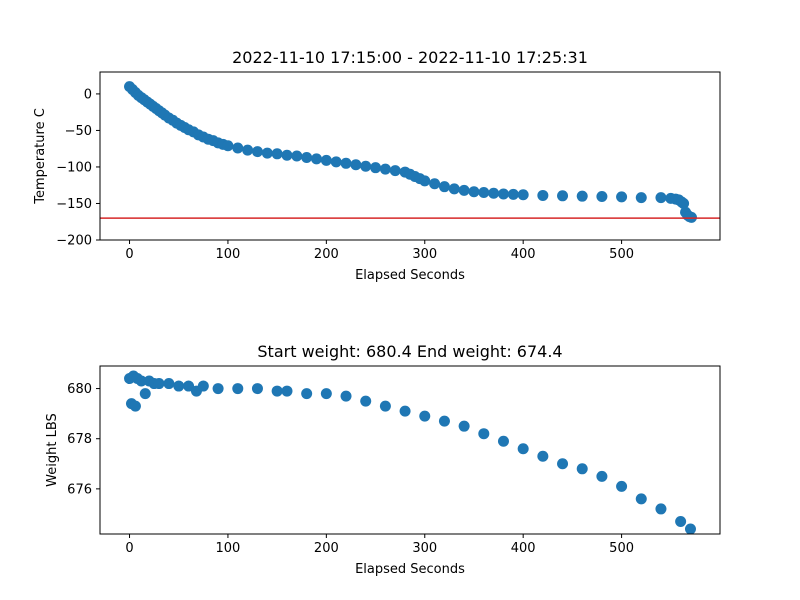 The width and height of the screenshot is (800, 600). I want to click on y-tick-label: 0, so click(88, 94).